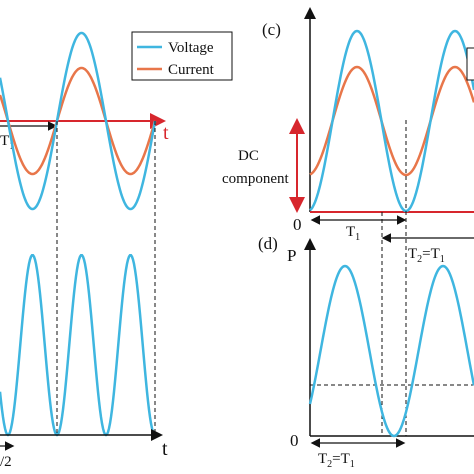 This screenshot has height=474, width=474. I want to click on zero-label-c: 0, so click(297, 224).